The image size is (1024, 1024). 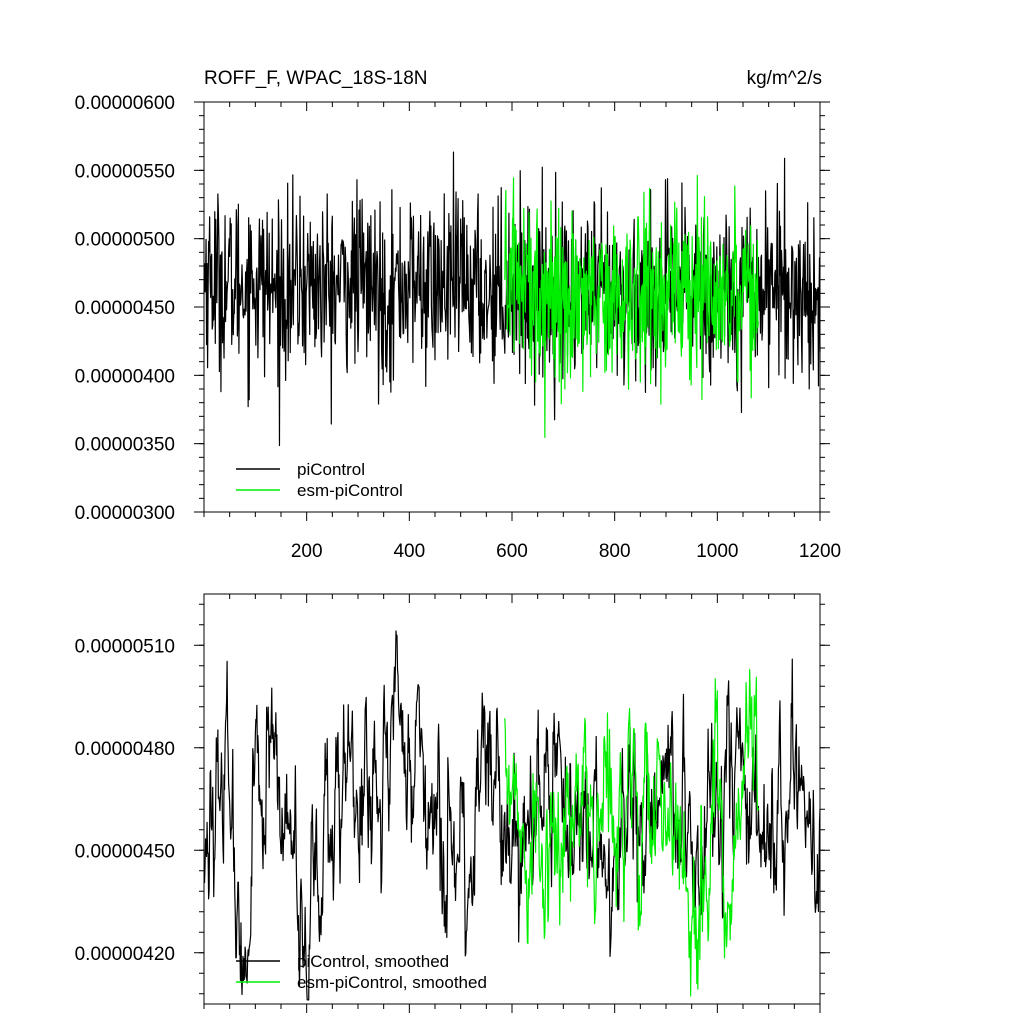 I want to click on legend-label-esm-picontrol: esm-piControl, so click(x=350, y=490).